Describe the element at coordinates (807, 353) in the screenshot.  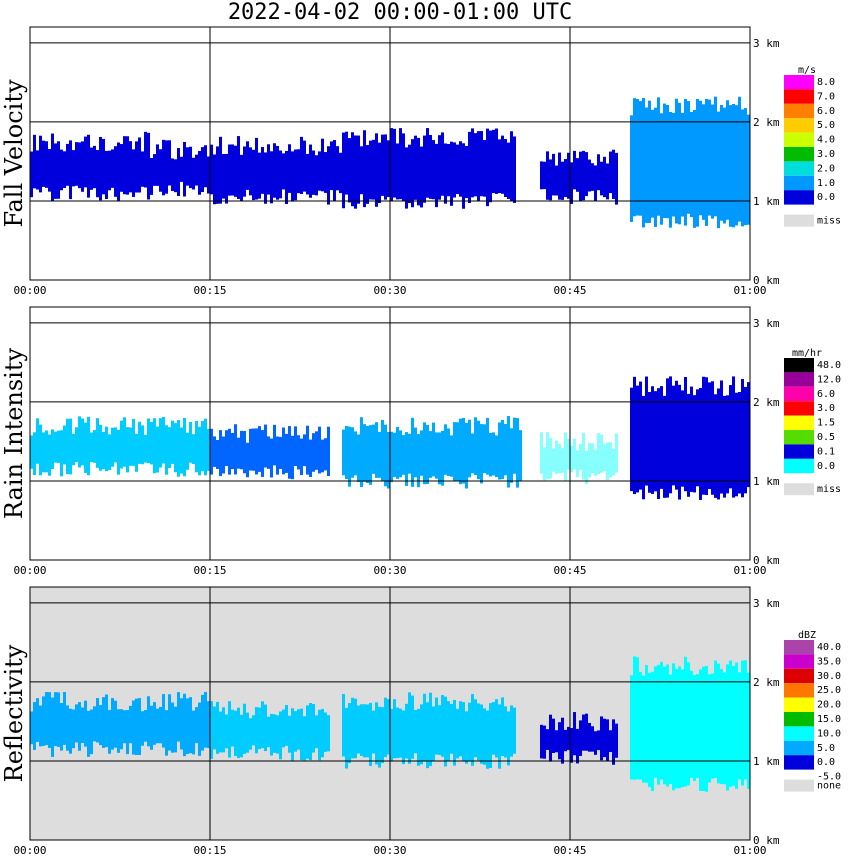
I see `colorbar-unit: mm/hr` at that location.